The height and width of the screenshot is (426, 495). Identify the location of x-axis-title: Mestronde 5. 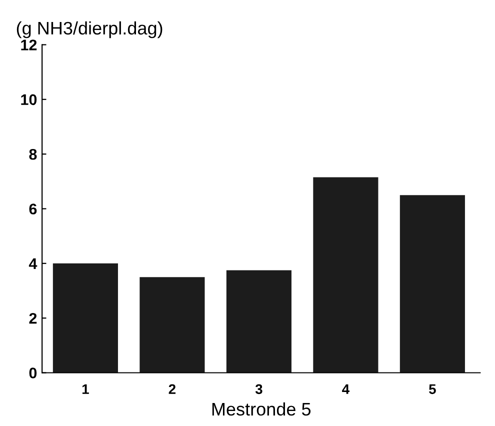
(261, 409).